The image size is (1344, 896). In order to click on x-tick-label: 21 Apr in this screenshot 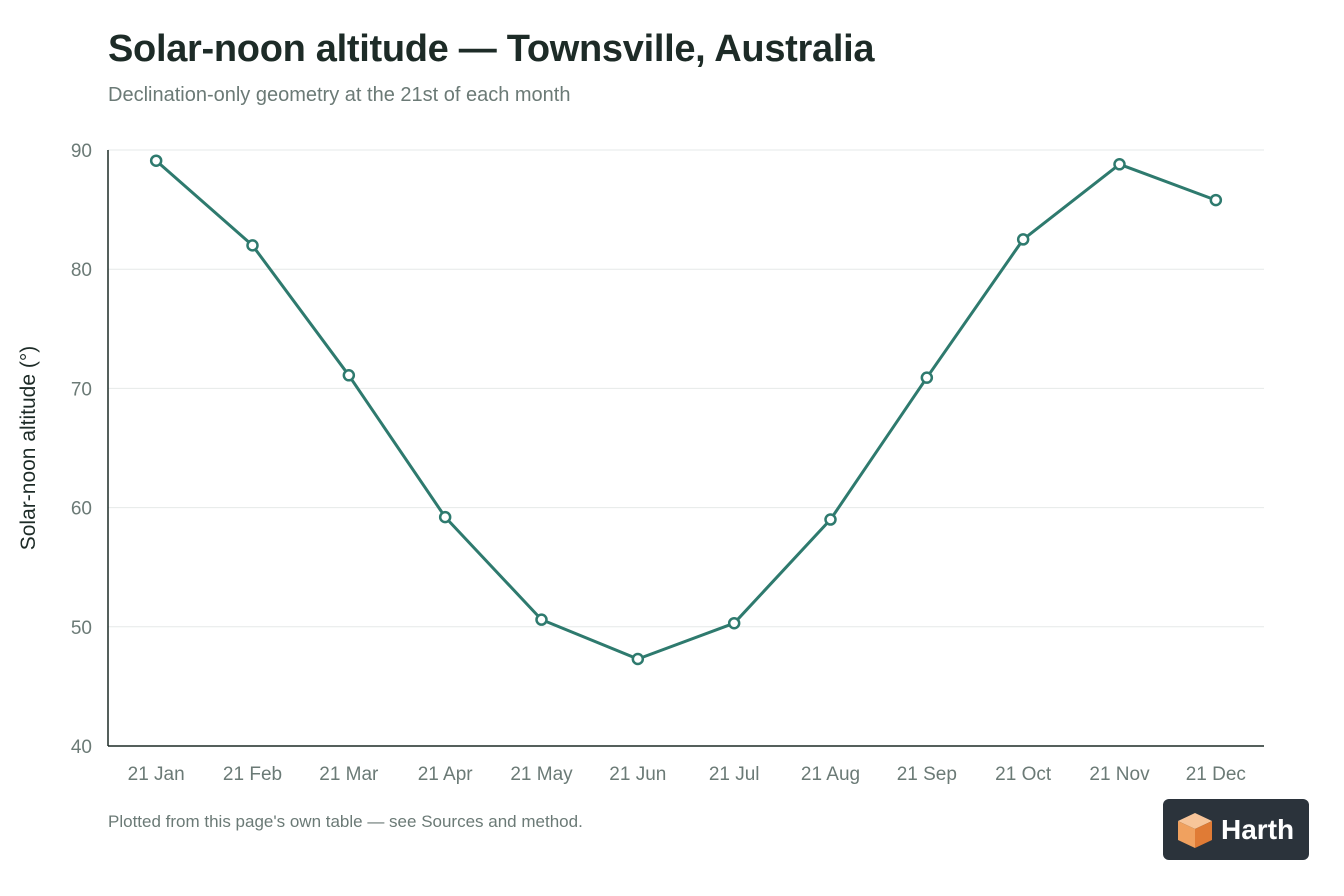, I will do `click(446, 774)`.